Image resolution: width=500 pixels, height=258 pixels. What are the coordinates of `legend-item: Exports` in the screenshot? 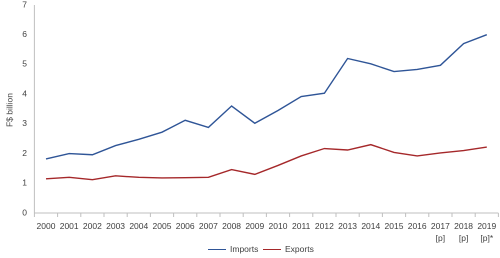 It's located at (288, 249).